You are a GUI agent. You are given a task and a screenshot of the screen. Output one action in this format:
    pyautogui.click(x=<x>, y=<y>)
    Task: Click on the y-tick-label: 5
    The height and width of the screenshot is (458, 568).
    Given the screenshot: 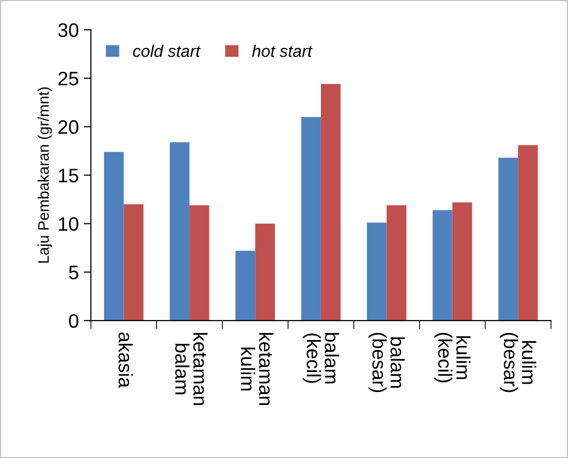 What is the action you would take?
    pyautogui.click(x=73, y=273)
    